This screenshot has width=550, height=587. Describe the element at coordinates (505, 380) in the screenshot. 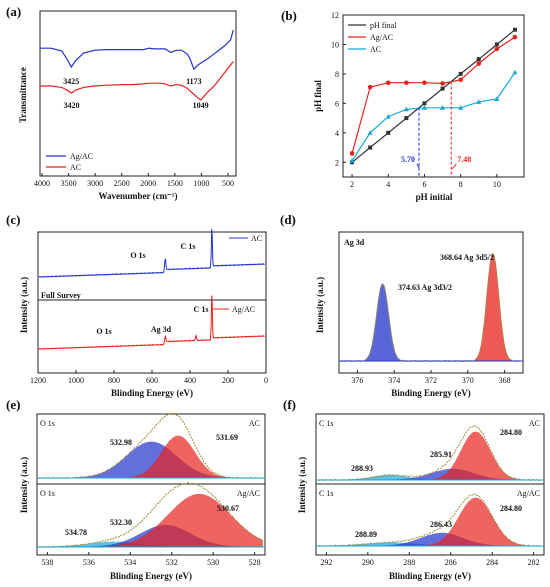

I see `panel-d-xtick-label: 368` at that location.